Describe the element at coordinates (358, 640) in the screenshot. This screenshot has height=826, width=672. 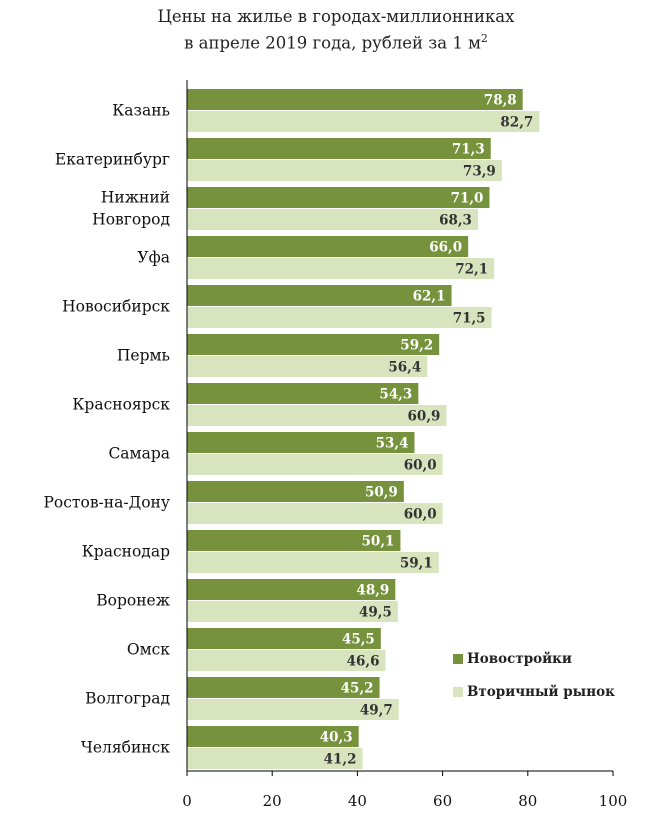
I see `data-label: 45,5` at that location.